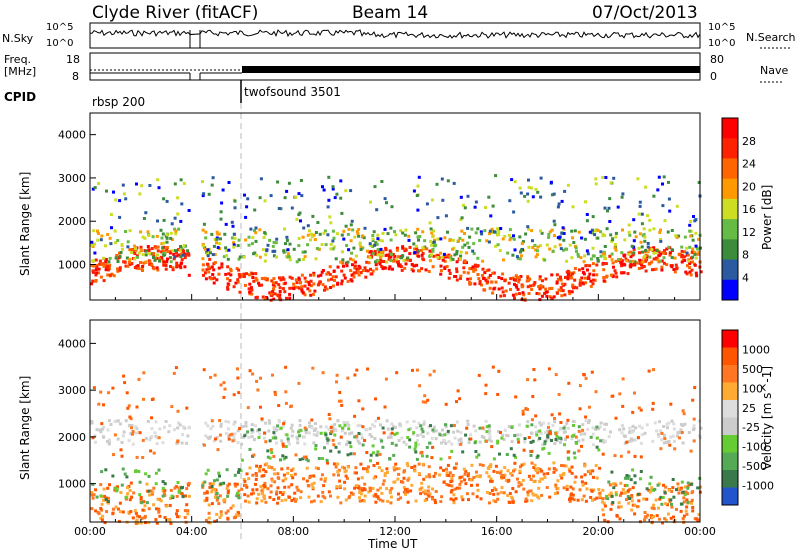 This screenshot has height=554, width=800. Describe the element at coordinates (395, 531) in the screenshot. I see `x-tick-label: 12:00` at that location.